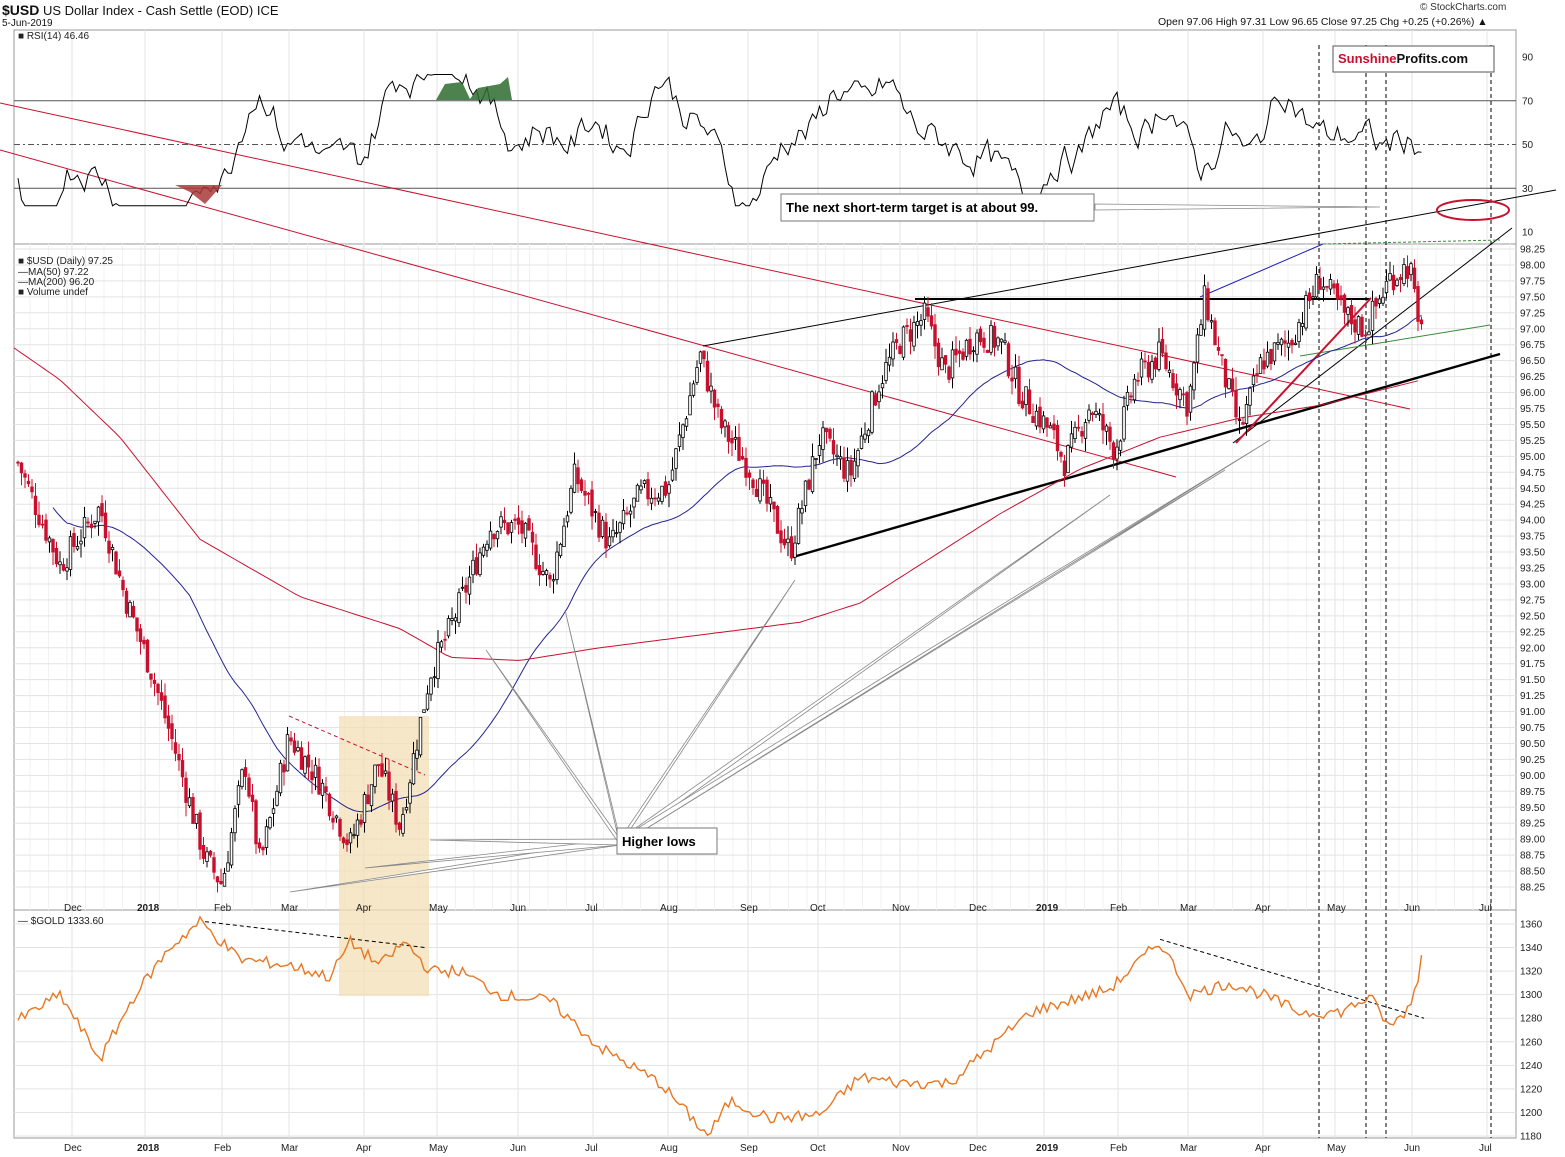 The width and height of the screenshot is (1565, 1157). I want to click on price-month-label: Jul, so click(591, 908).